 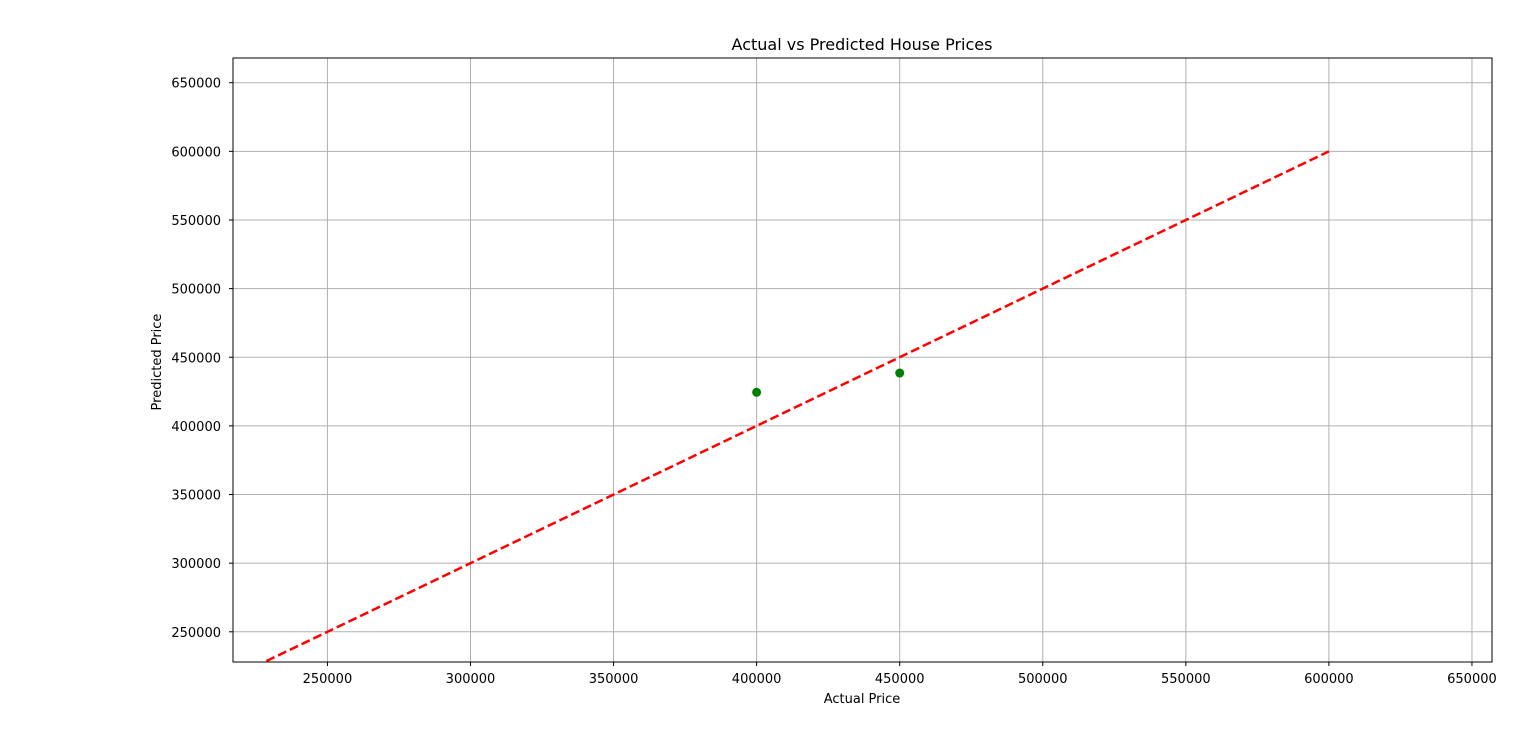 What do you see at coordinates (196, 564) in the screenshot?
I see `y-tick-label: 300000` at bounding box center [196, 564].